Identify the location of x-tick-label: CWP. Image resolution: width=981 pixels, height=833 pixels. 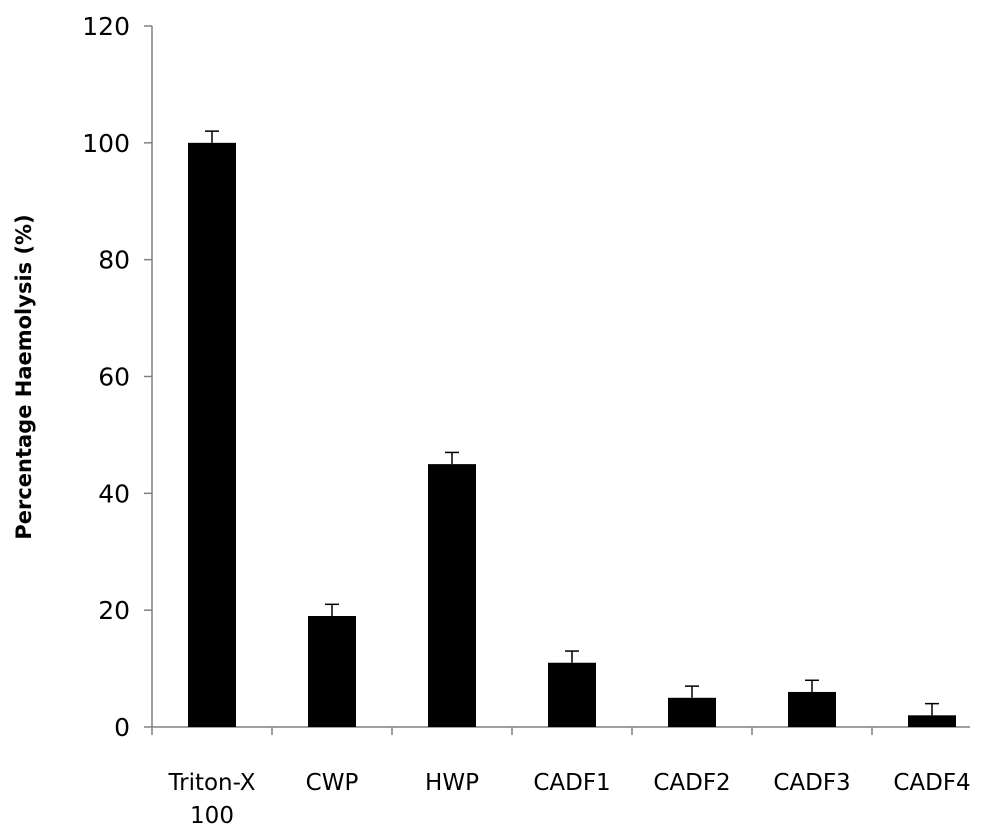
(332, 783).